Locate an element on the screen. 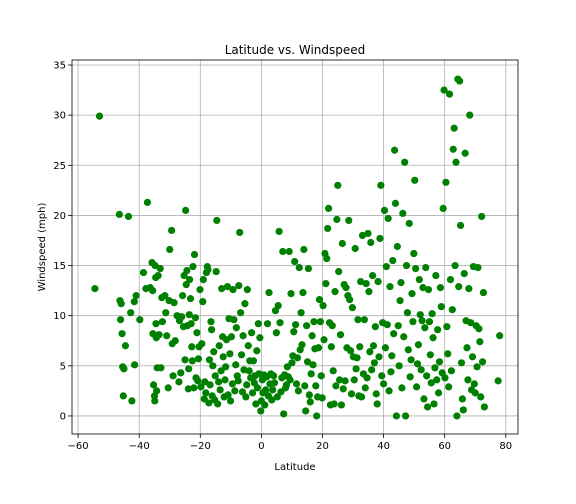 Image resolution: width=576 pixels, height=504 pixels. y-tick-label: 5 is located at coordinates (63, 366).